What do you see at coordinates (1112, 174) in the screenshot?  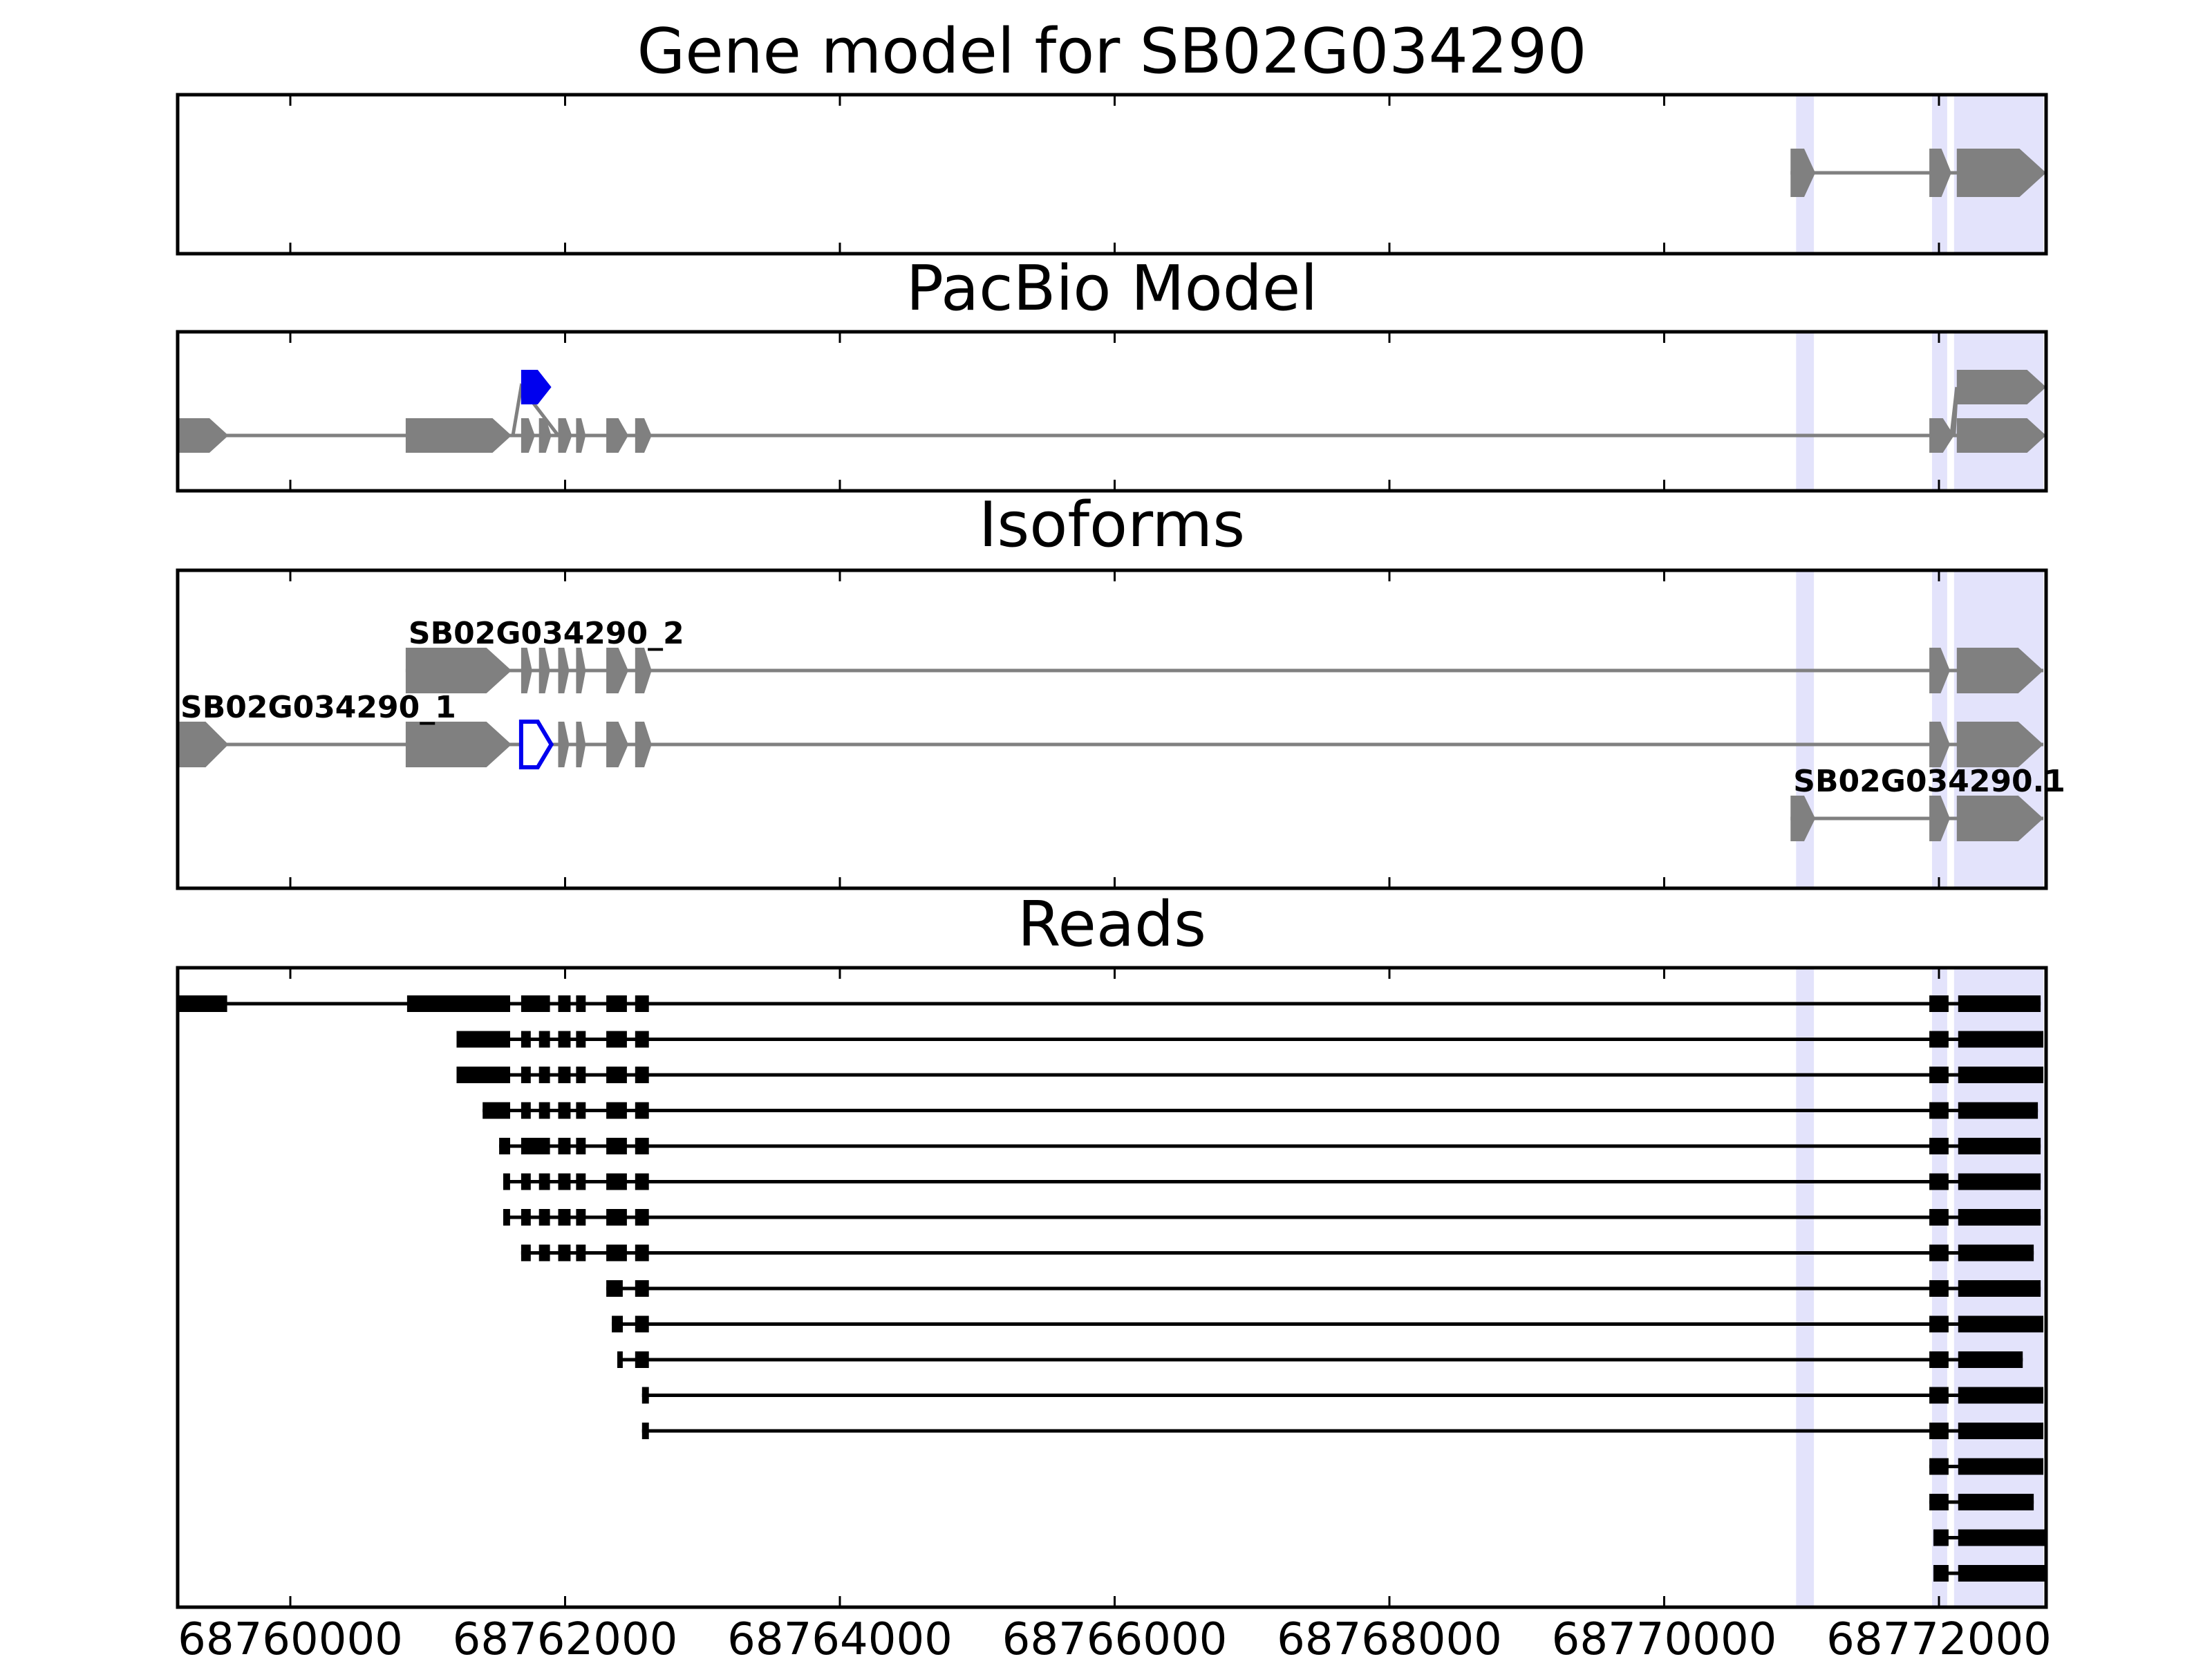 I see `axes-frame` at bounding box center [1112, 174].